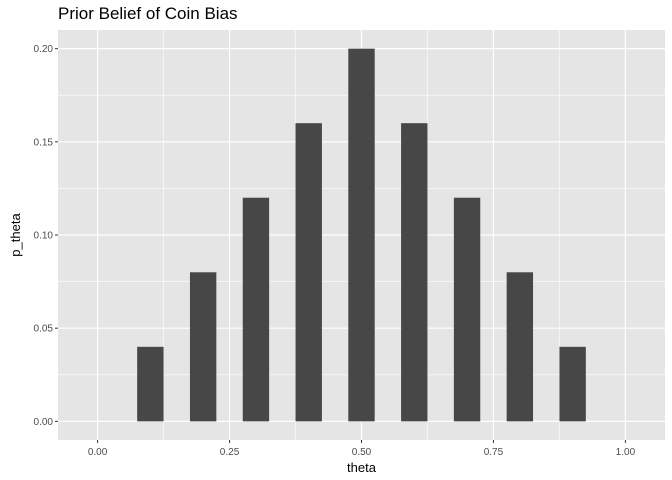 The image size is (672, 480). Describe the element at coordinates (44, 49) in the screenshot. I see `y-tick-label: 0.20` at that location.